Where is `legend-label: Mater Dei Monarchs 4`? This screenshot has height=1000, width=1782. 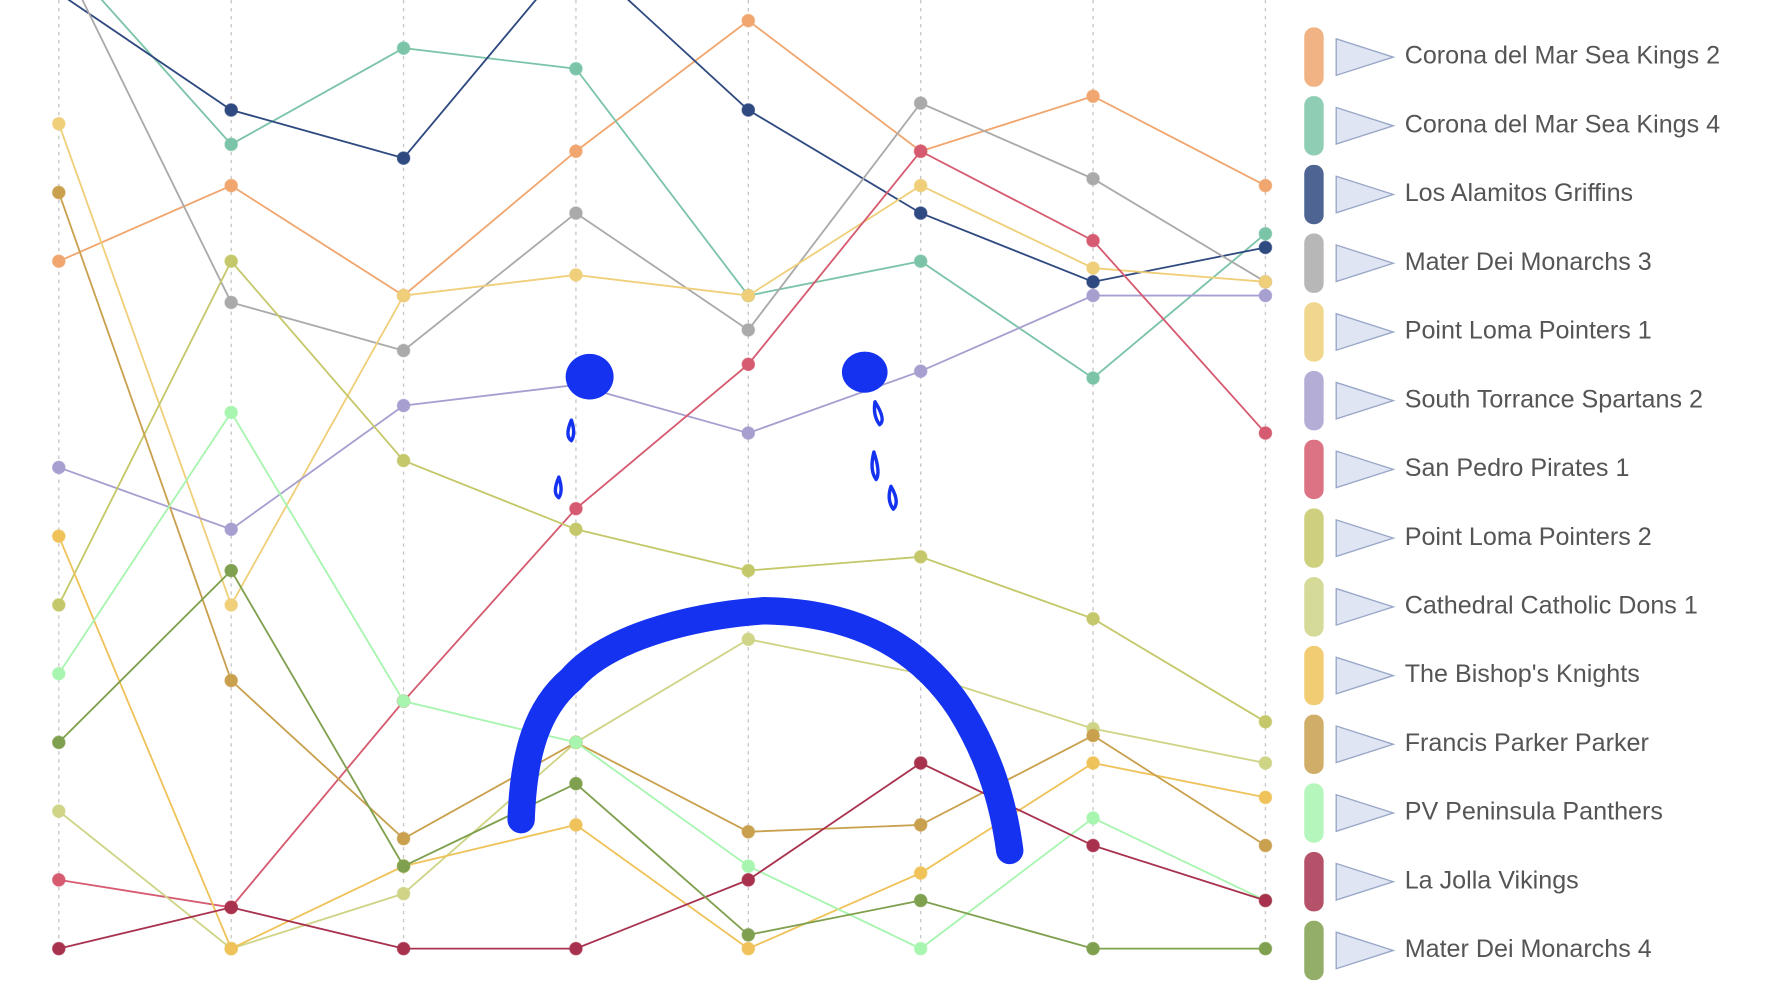 legend-label: Mater Dei Monarchs 4 is located at coordinates (1528, 949).